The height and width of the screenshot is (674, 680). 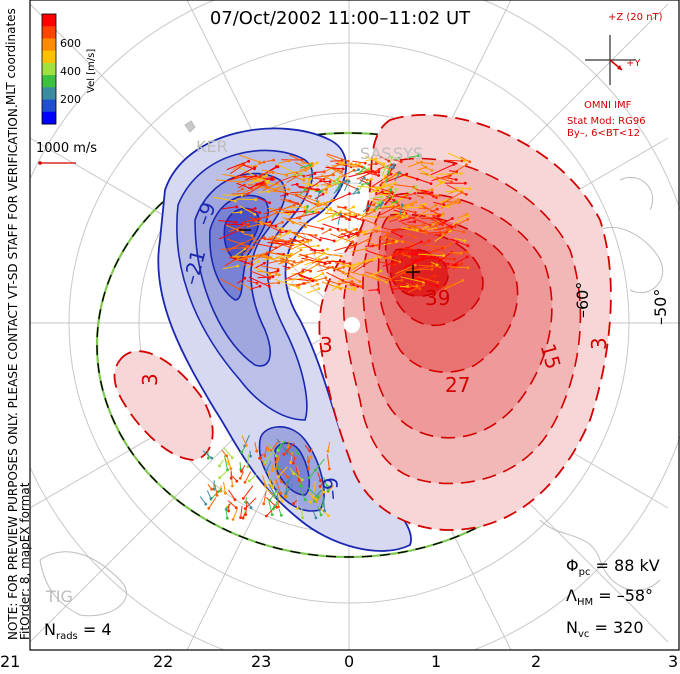 What do you see at coordinates (605, 629) in the screenshot?
I see `n-vc-label: Nvc = 320` at bounding box center [605, 629].